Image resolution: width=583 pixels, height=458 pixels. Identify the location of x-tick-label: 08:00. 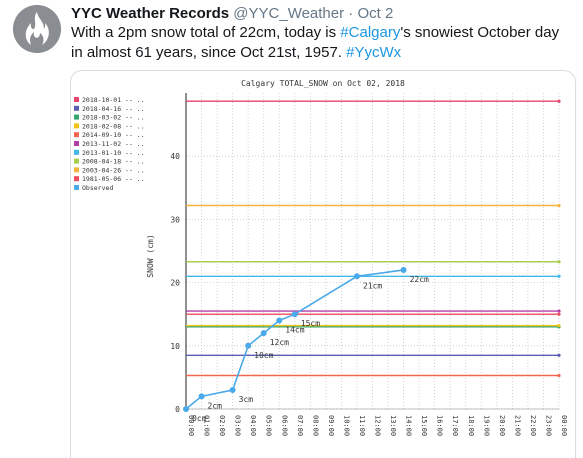
(315, 425).